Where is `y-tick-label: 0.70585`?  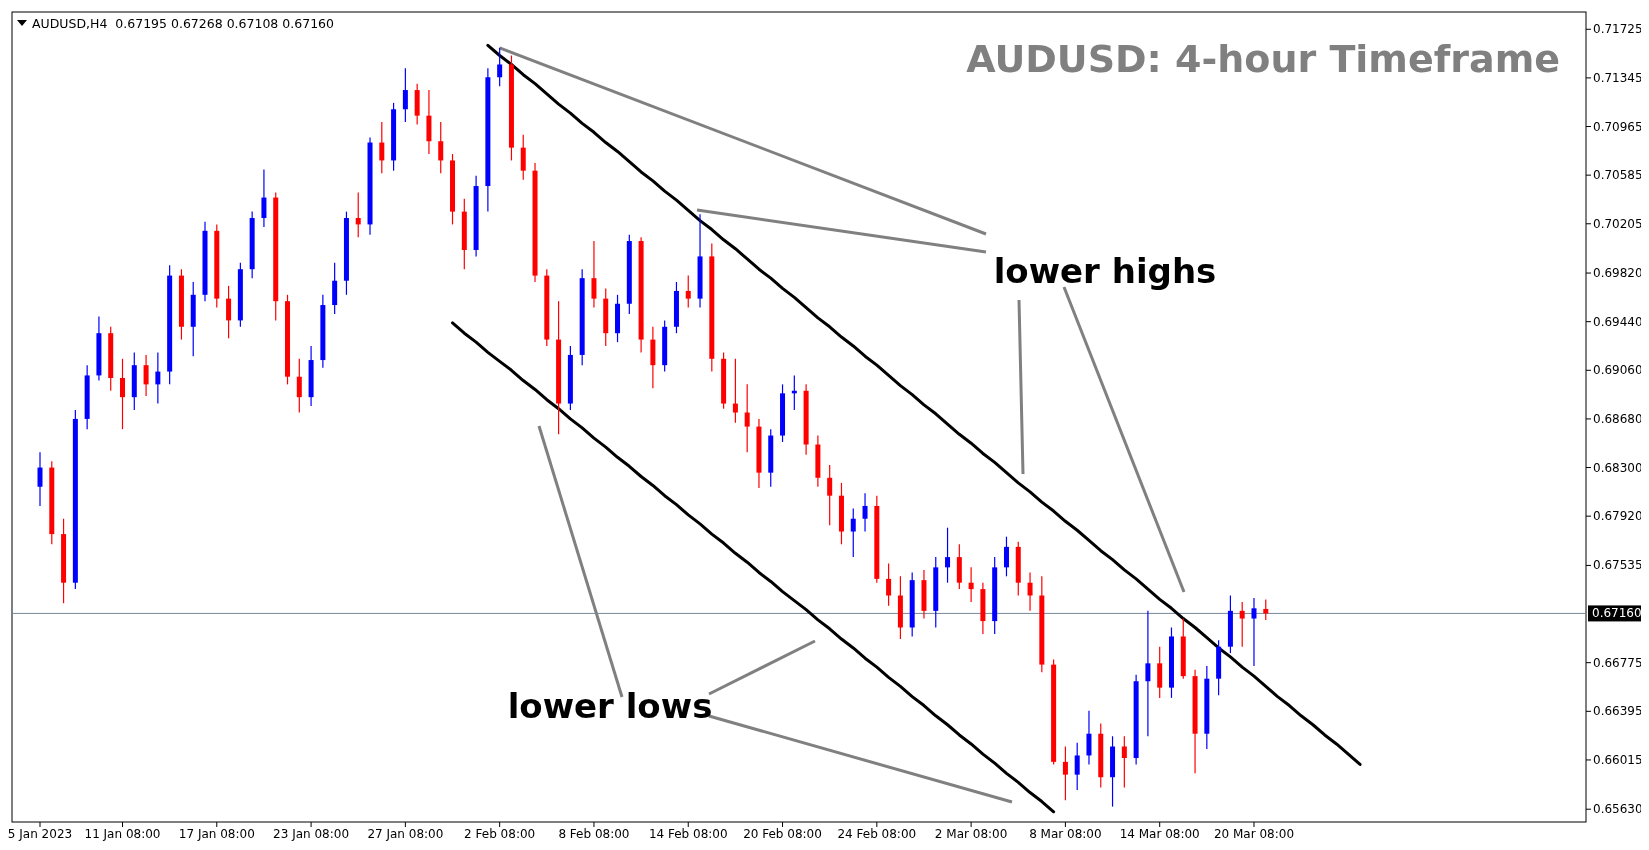
y-tick-label: 0.70585 is located at coordinates (1618, 175).